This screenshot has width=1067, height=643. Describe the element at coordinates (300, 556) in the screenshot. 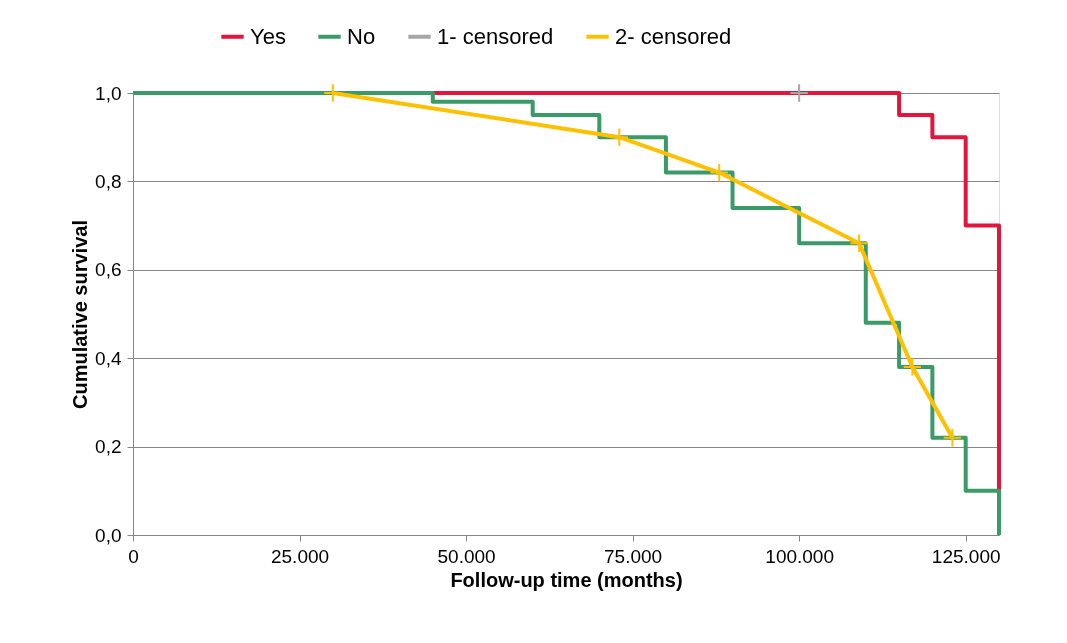

I see `x-tick-label: 25.000` at that location.